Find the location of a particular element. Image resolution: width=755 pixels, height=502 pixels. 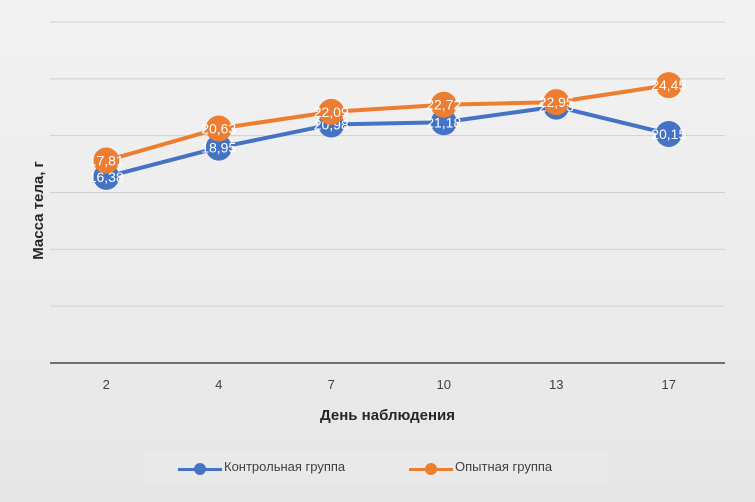

x-tick-label: 7 is located at coordinates (331, 384).